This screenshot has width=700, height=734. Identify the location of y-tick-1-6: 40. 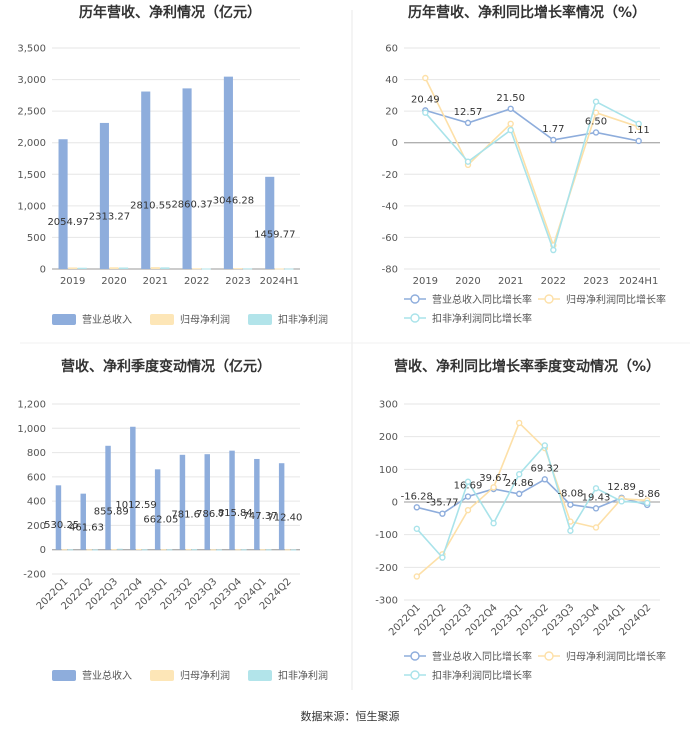
(391, 80).